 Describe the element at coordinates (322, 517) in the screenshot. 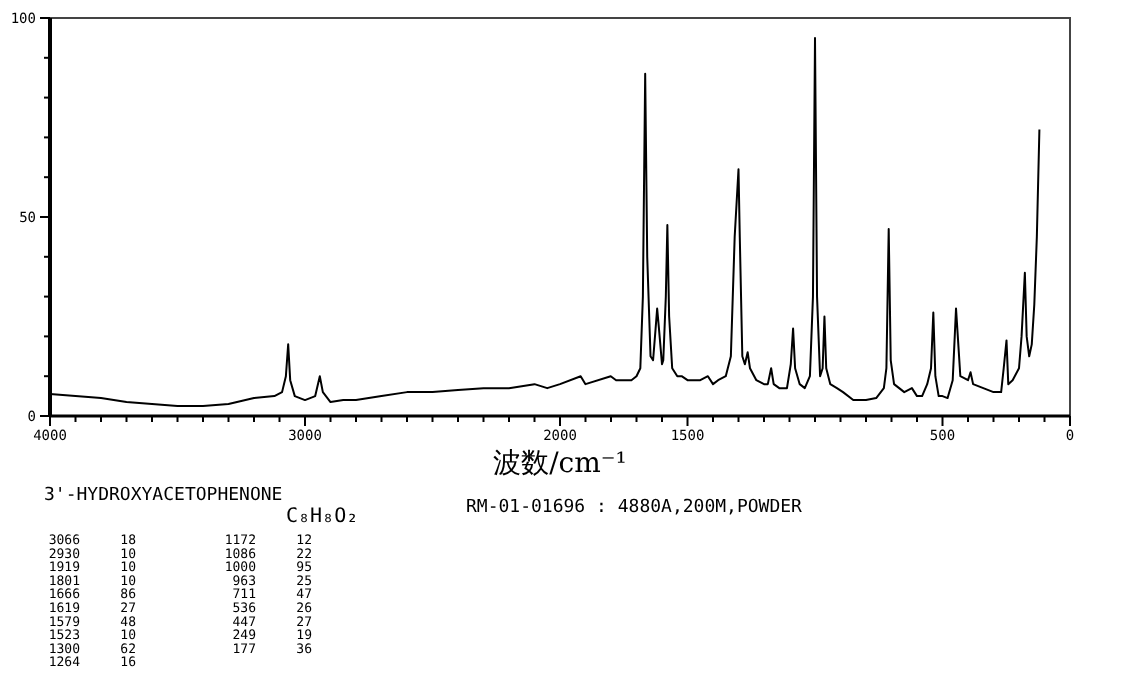

I see `text: C₈H₈O₂` at that location.